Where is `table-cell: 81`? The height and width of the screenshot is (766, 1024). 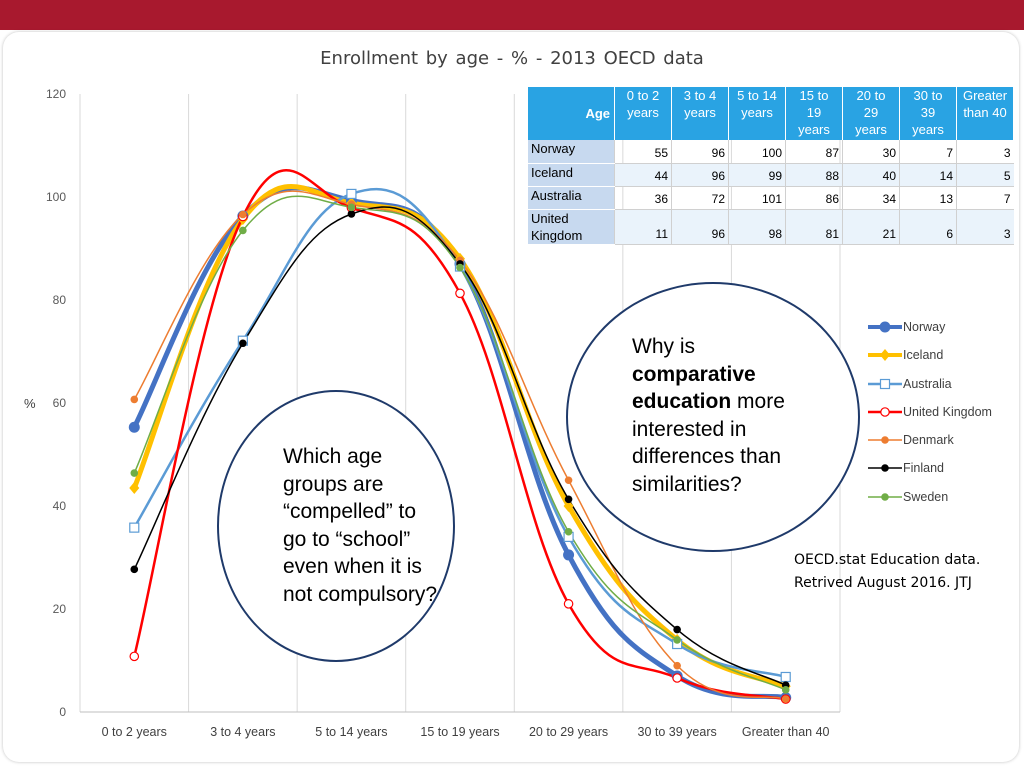 table-cell: 81 is located at coordinates (814, 227).